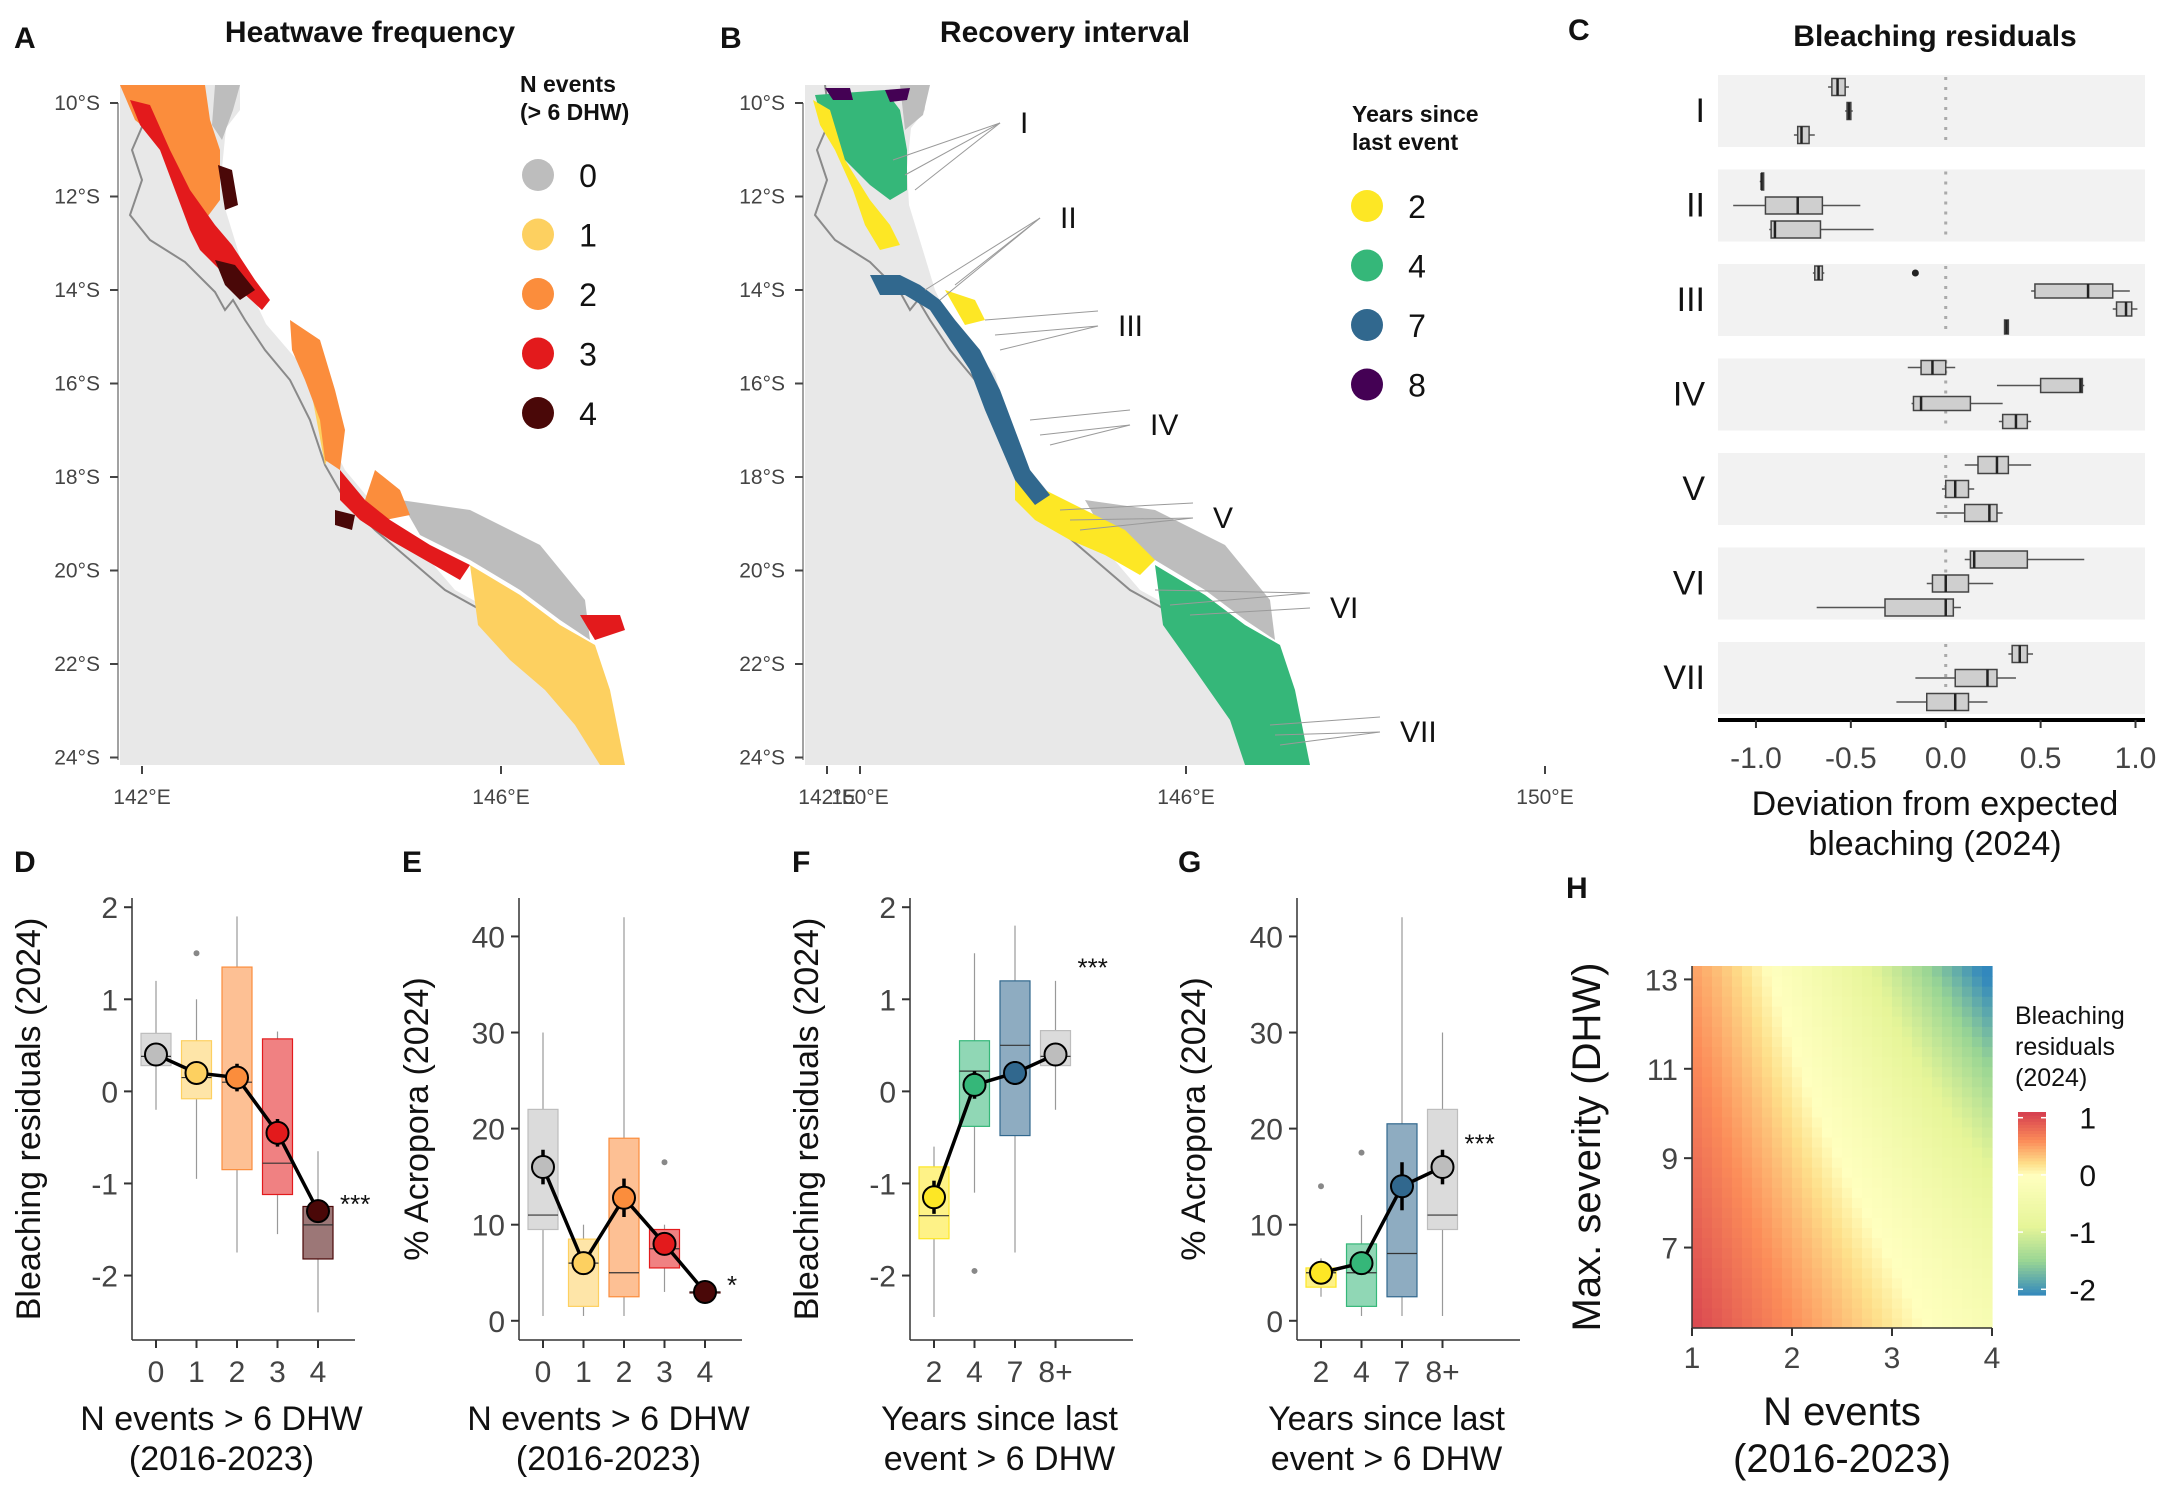 The width and height of the screenshot is (2160, 1500). What do you see at coordinates (882, 1184) in the screenshot?
I see `y-tick-label: -1` at bounding box center [882, 1184].